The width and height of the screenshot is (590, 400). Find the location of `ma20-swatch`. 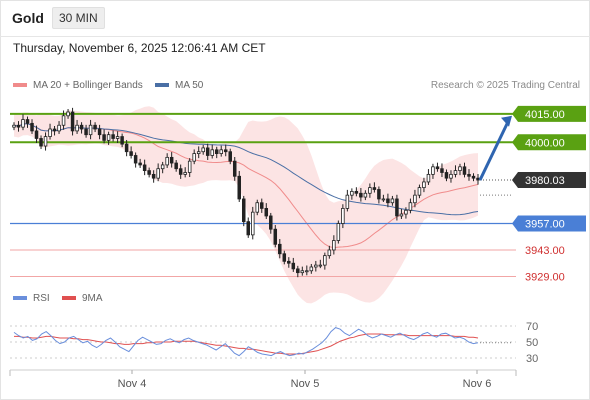

ma20-swatch is located at coordinates (20, 85).